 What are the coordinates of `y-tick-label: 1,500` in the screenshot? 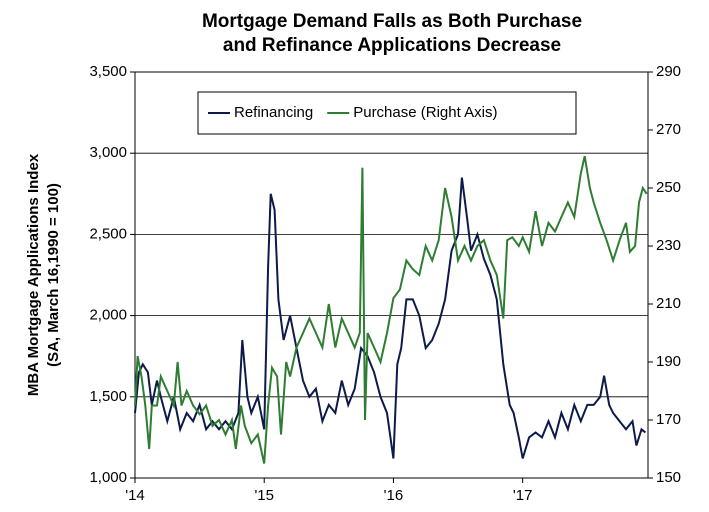 It's located at (108, 396).